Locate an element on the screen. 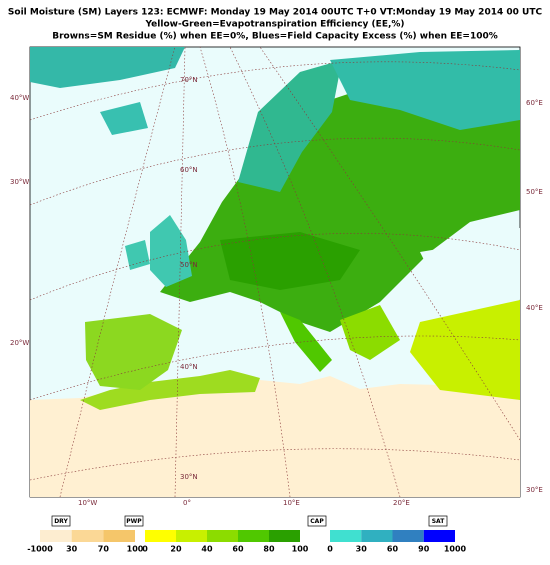  arctic-russia is located at coordinates (425, 90).